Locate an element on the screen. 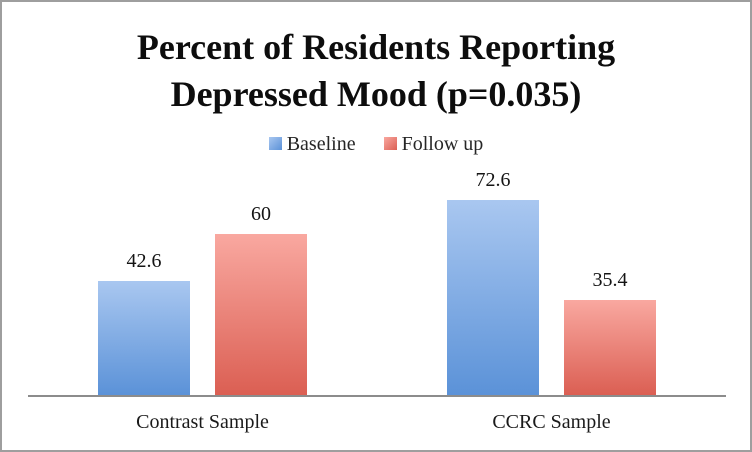 The height and width of the screenshot is (452, 752). category-label-ccrc-sample: CCRC Sample is located at coordinates (551, 422).